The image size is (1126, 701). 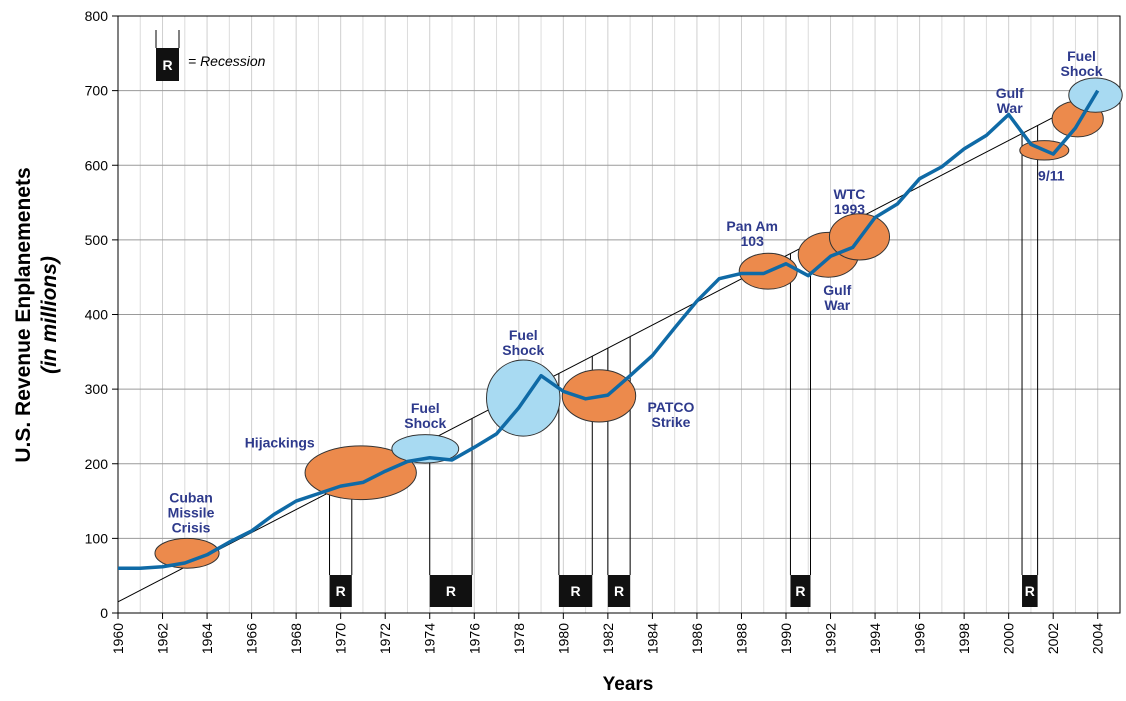 I want to click on legend-symbol: R, so click(x=167, y=65).